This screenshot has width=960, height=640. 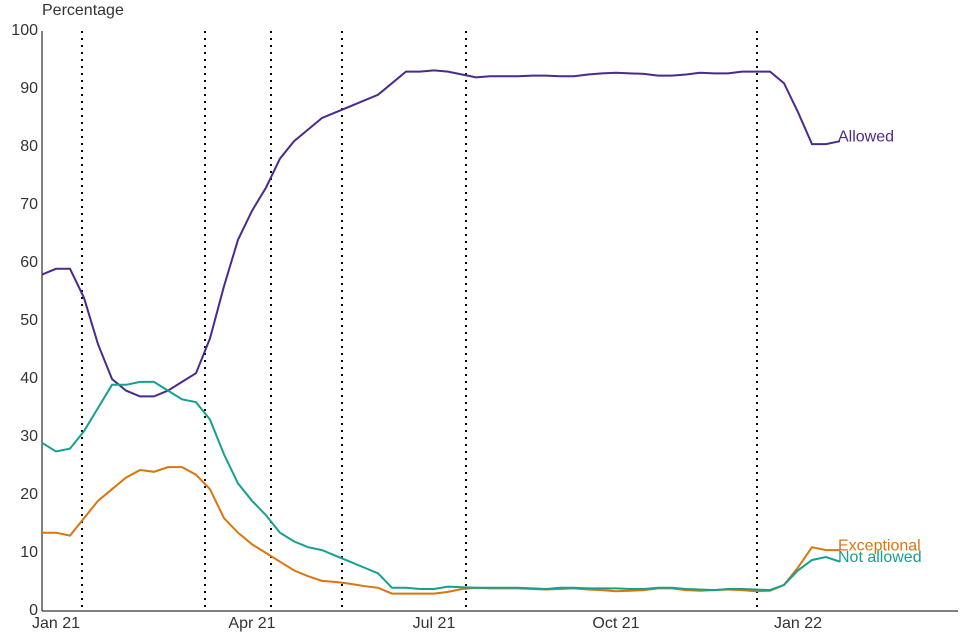 What do you see at coordinates (33, 610) in the screenshot?
I see `y-tick-label: 0` at bounding box center [33, 610].